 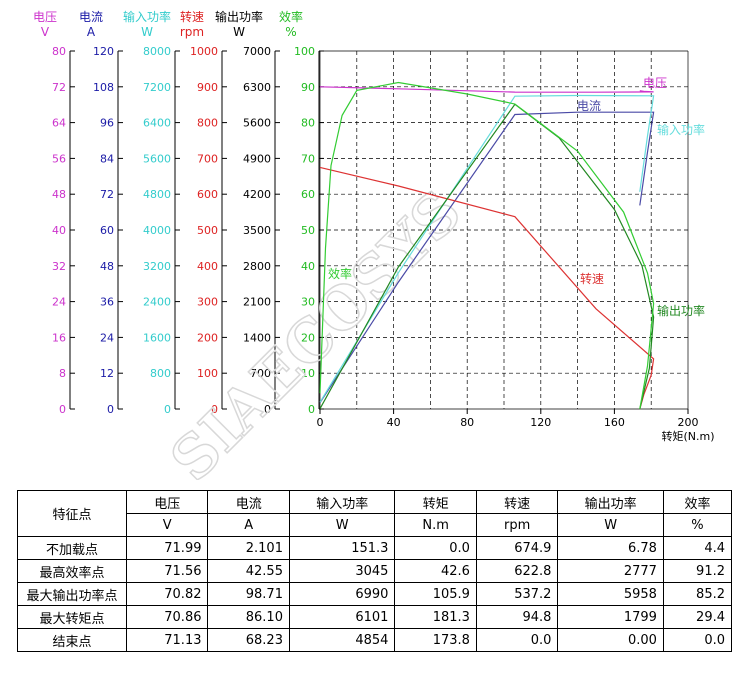 What do you see at coordinates (107, 123) in the screenshot?
I see `y-tick-label: 96` at bounding box center [107, 123].